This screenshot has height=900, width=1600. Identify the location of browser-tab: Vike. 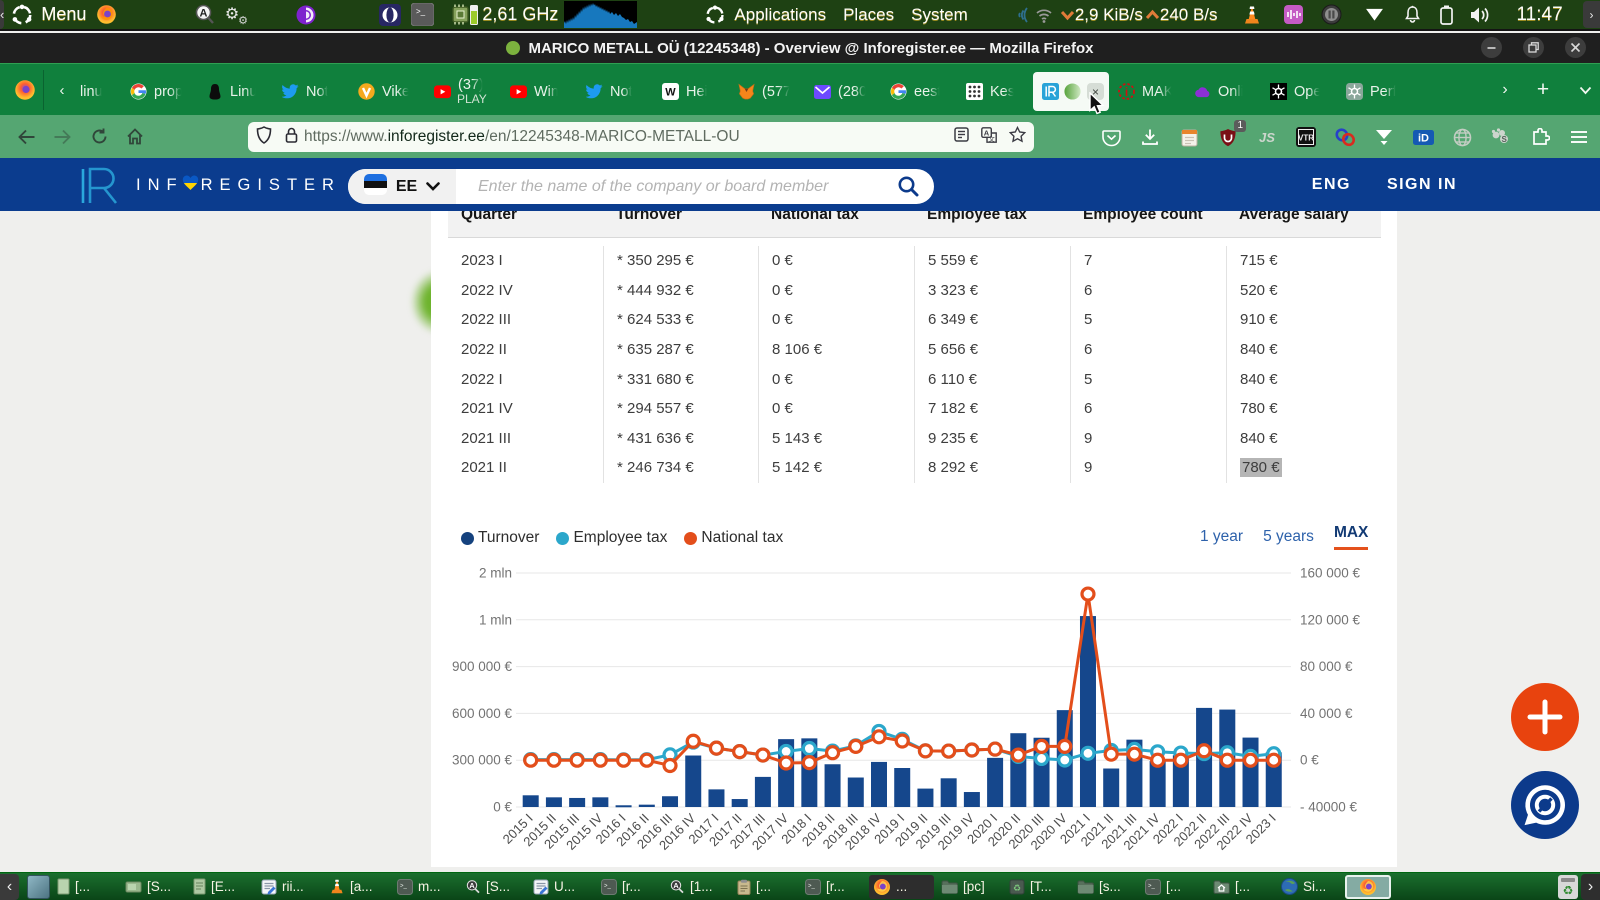
(387, 91).